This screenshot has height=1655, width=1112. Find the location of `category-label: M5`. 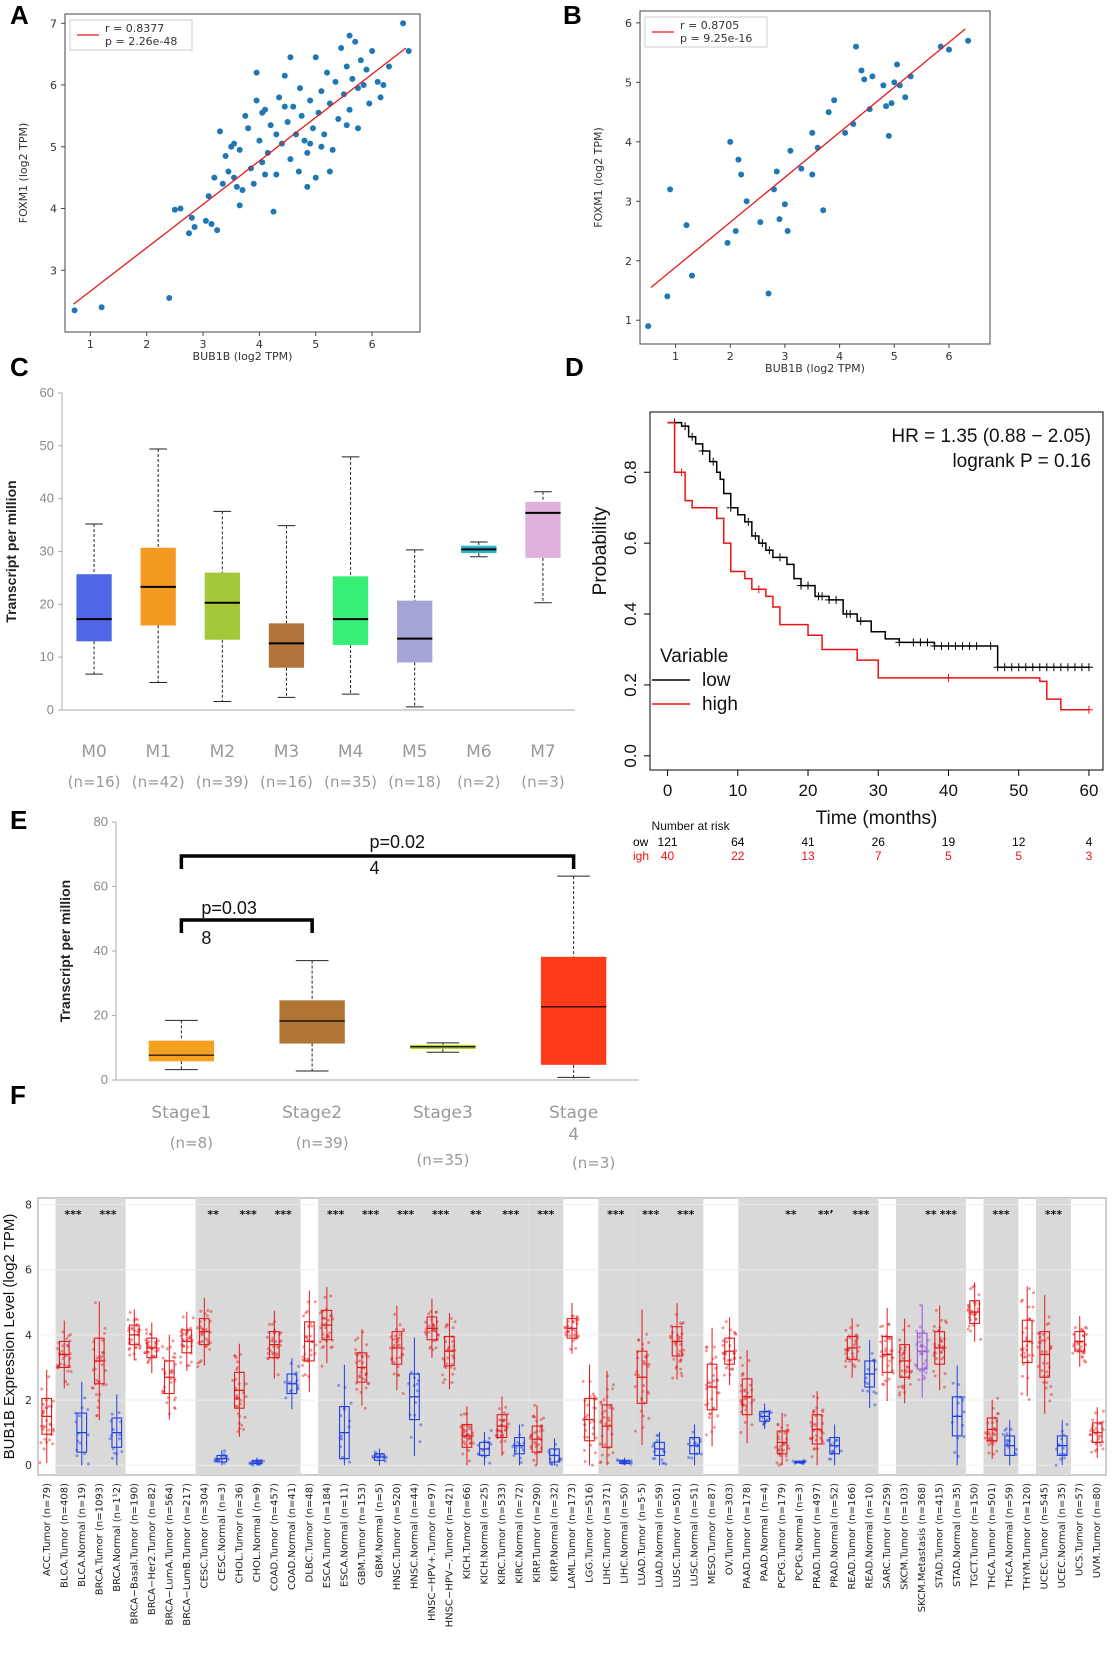

category-label: M5 is located at coordinates (414, 752).